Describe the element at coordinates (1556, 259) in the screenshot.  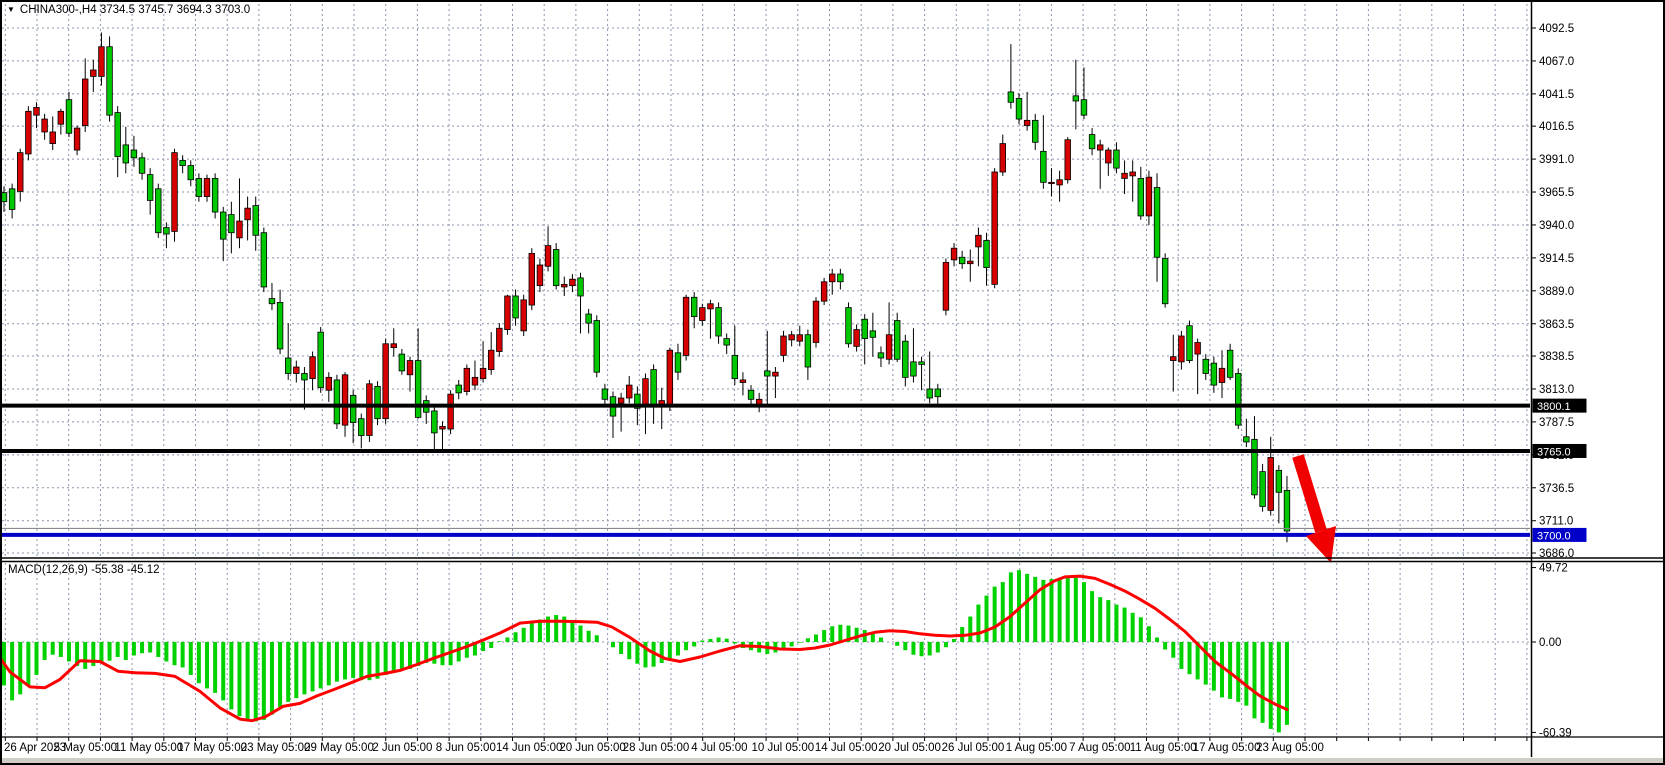
I see `price-tick-label: 3914.5` at that location.